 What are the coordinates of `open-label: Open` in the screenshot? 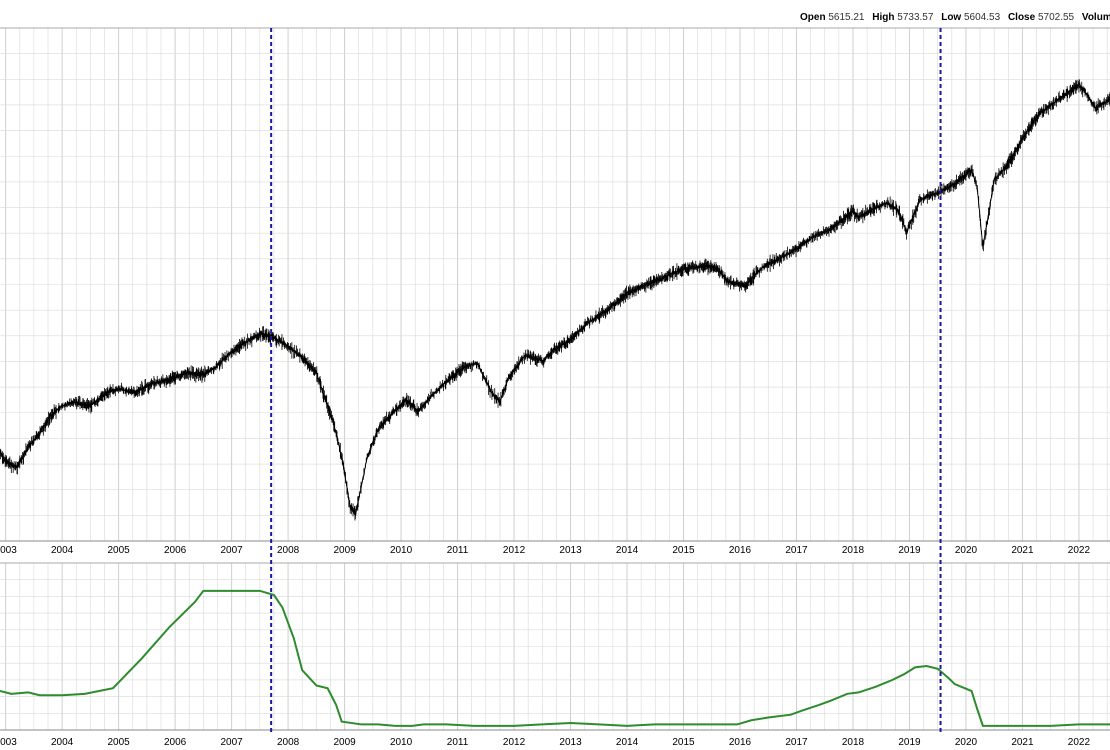 It's located at (813, 17).